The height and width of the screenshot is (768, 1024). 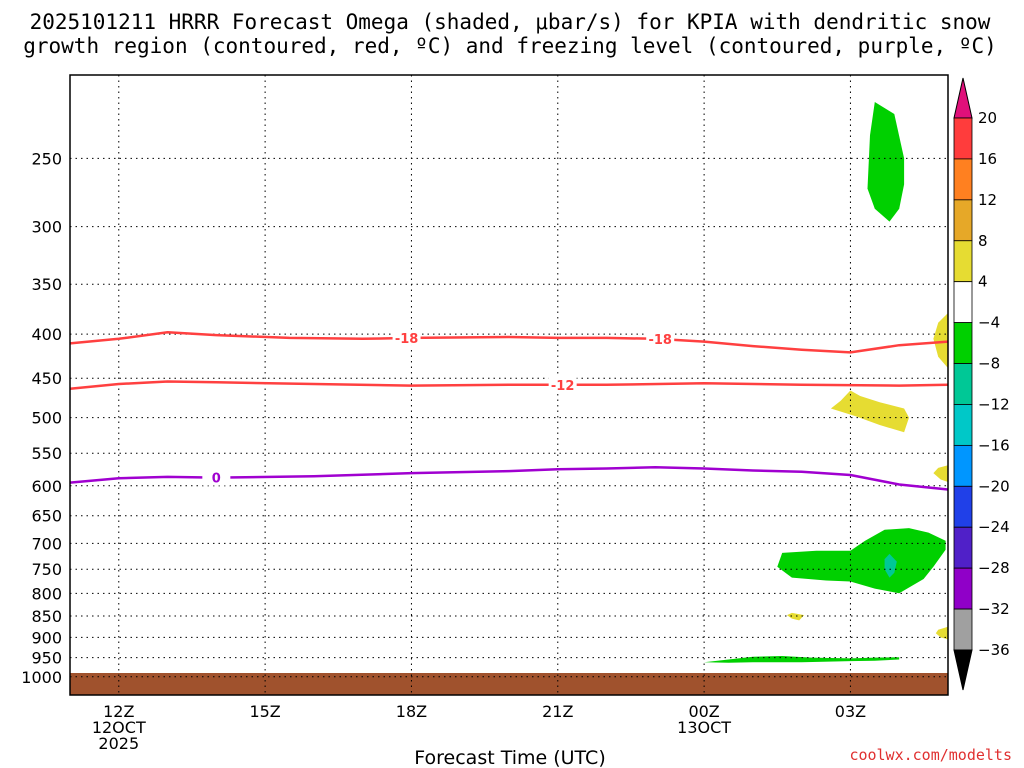 What do you see at coordinates (850, 711) in the screenshot?
I see `x-tick-label: 03Z` at bounding box center [850, 711].